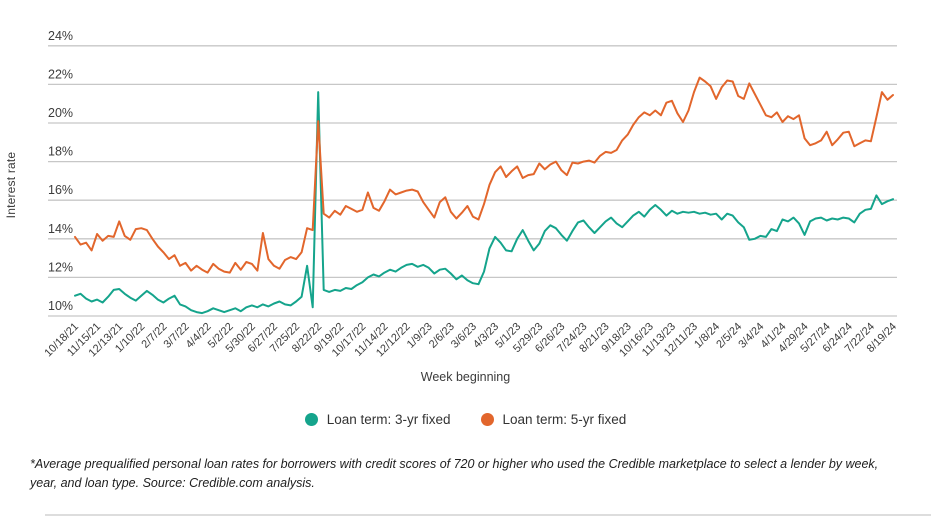 Image resolution: width=931 pixels, height=523 pixels. Describe the element at coordinates (488, 515) in the screenshot. I see `bottom-divider` at that location.